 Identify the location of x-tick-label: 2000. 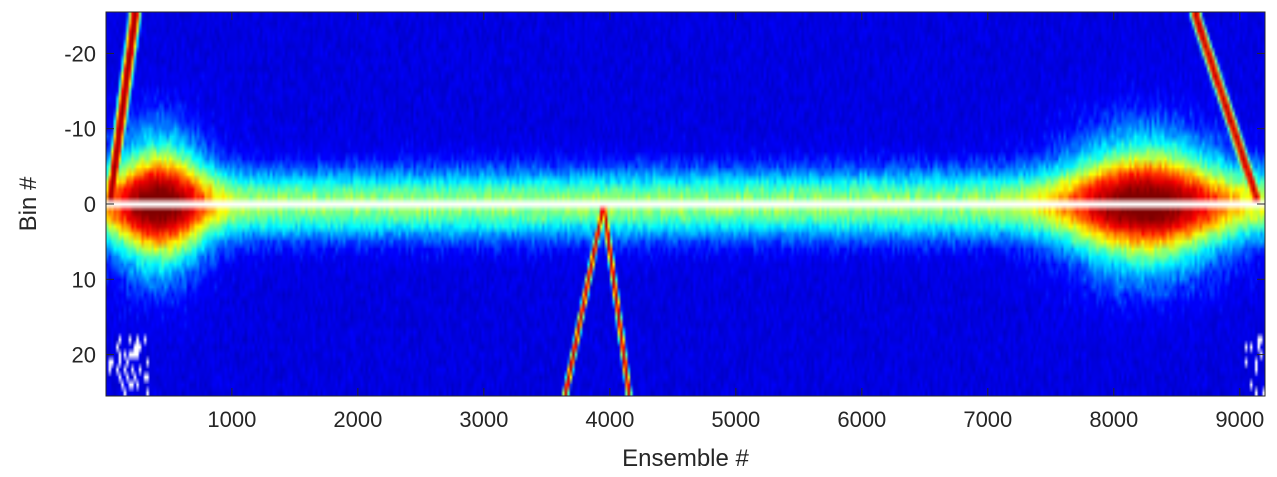
(357, 419).